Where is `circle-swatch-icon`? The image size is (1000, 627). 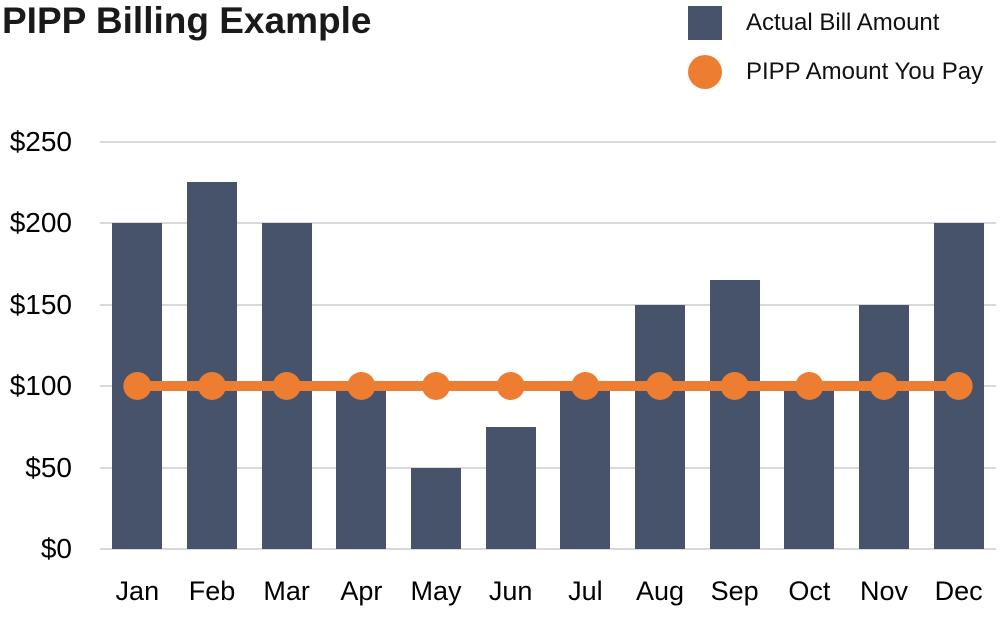
circle-swatch-icon is located at coordinates (705, 72).